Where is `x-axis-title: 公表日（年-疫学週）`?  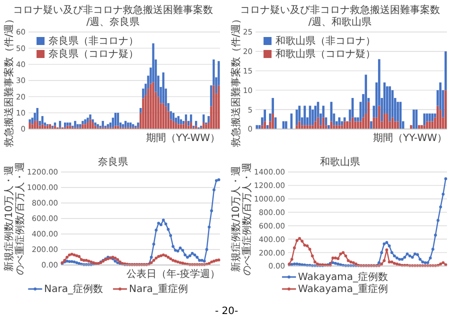 x-axis-title: 公表日（年-疫学週） is located at coordinates (173, 274).